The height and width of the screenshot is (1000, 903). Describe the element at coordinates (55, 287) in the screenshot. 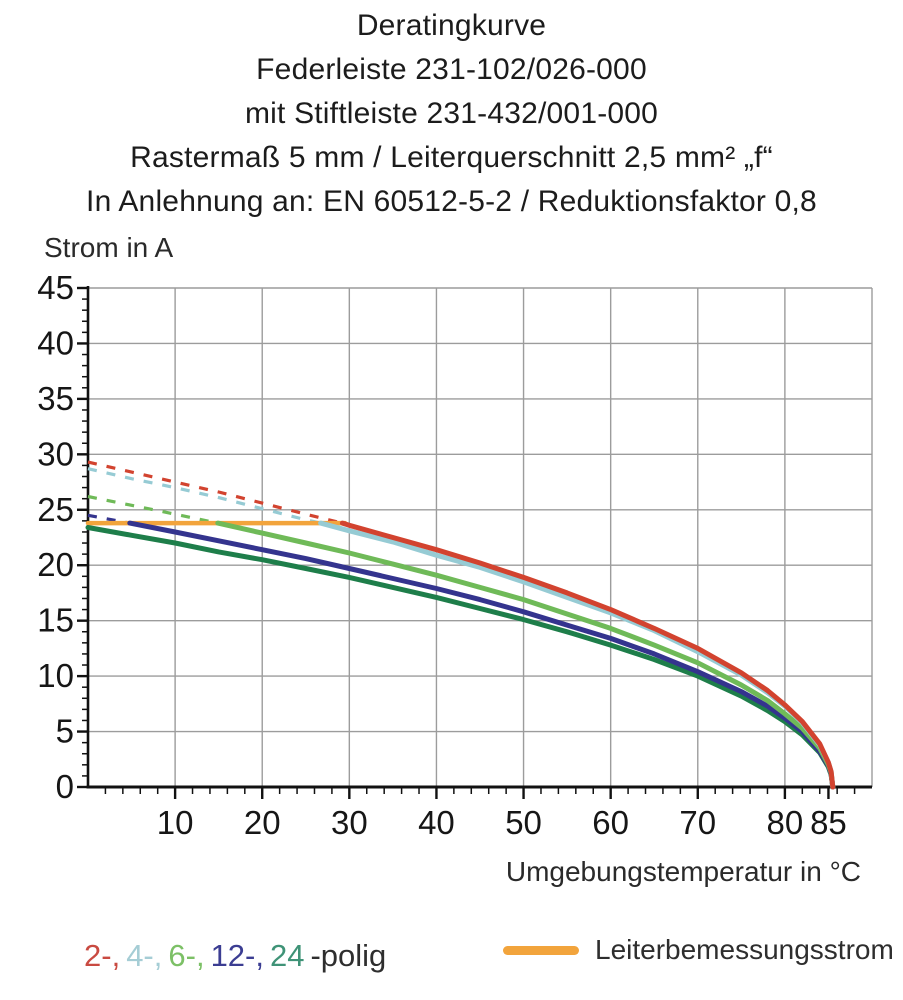

I see `y-tick-label: 45` at that location.